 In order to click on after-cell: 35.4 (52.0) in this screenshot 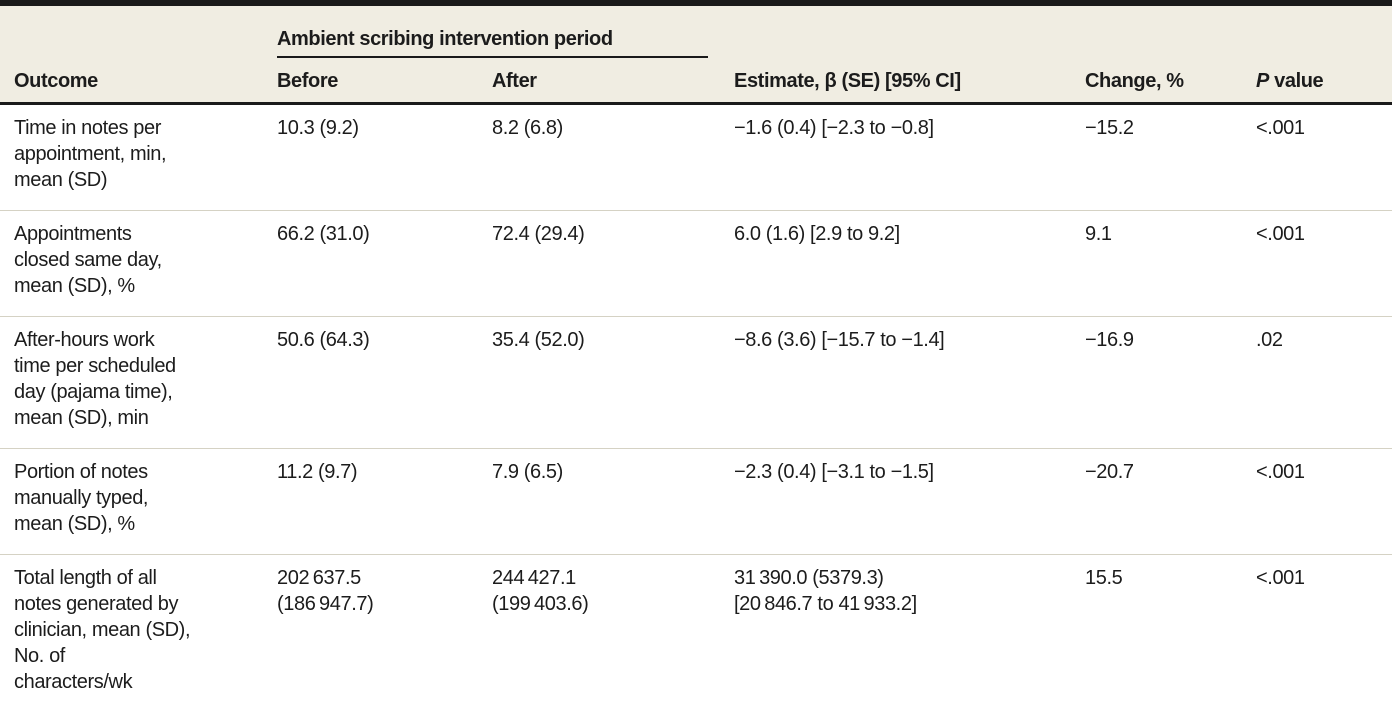, I will do `click(538, 339)`.